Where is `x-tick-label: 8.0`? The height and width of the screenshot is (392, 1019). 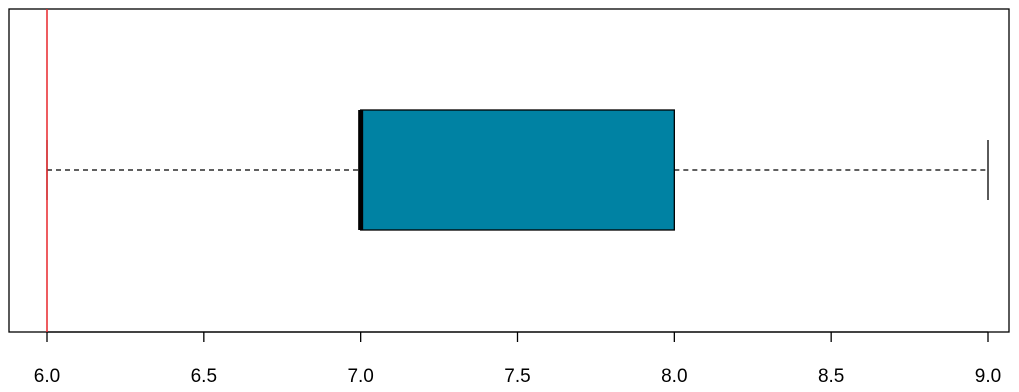 x-tick-label: 8.0 is located at coordinates (674, 376).